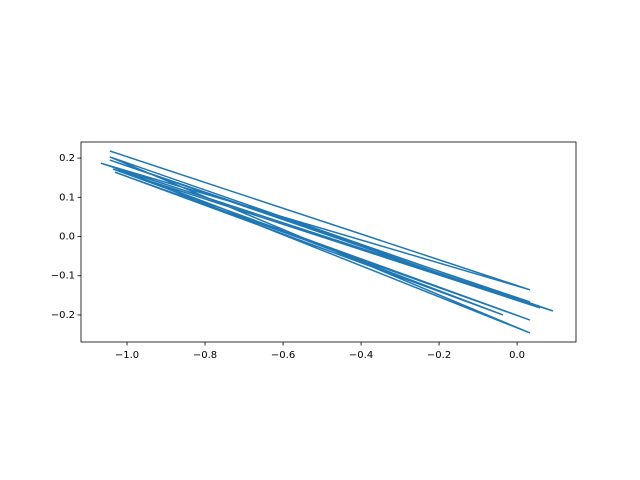 The width and height of the screenshot is (640, 480). What do you see at coordinates (517, 355) in the screenshot?
I see `x-tick-label: 0.0` at bounding box center [517, 355].